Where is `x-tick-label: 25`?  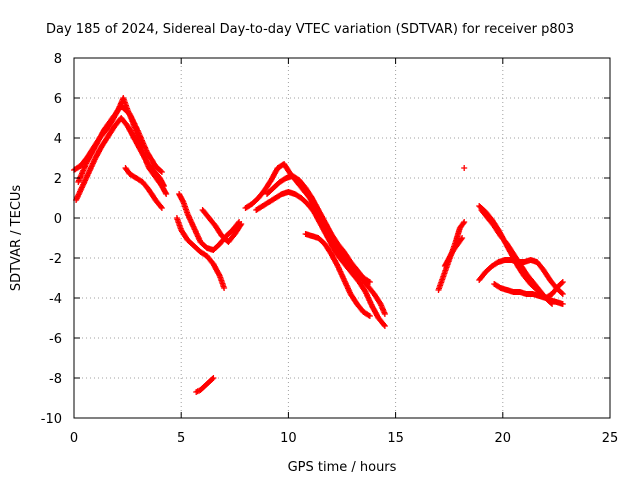
x-tick-label: 25 is located at coordinates (610, 438).